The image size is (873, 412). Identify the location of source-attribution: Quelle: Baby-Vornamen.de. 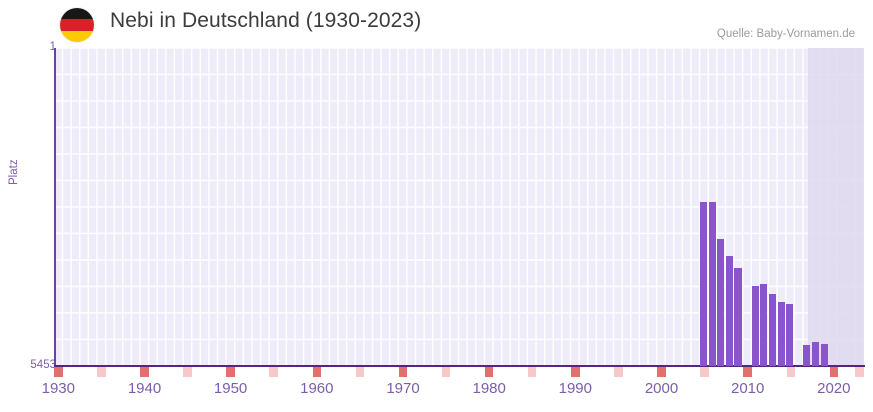
(785, 34).